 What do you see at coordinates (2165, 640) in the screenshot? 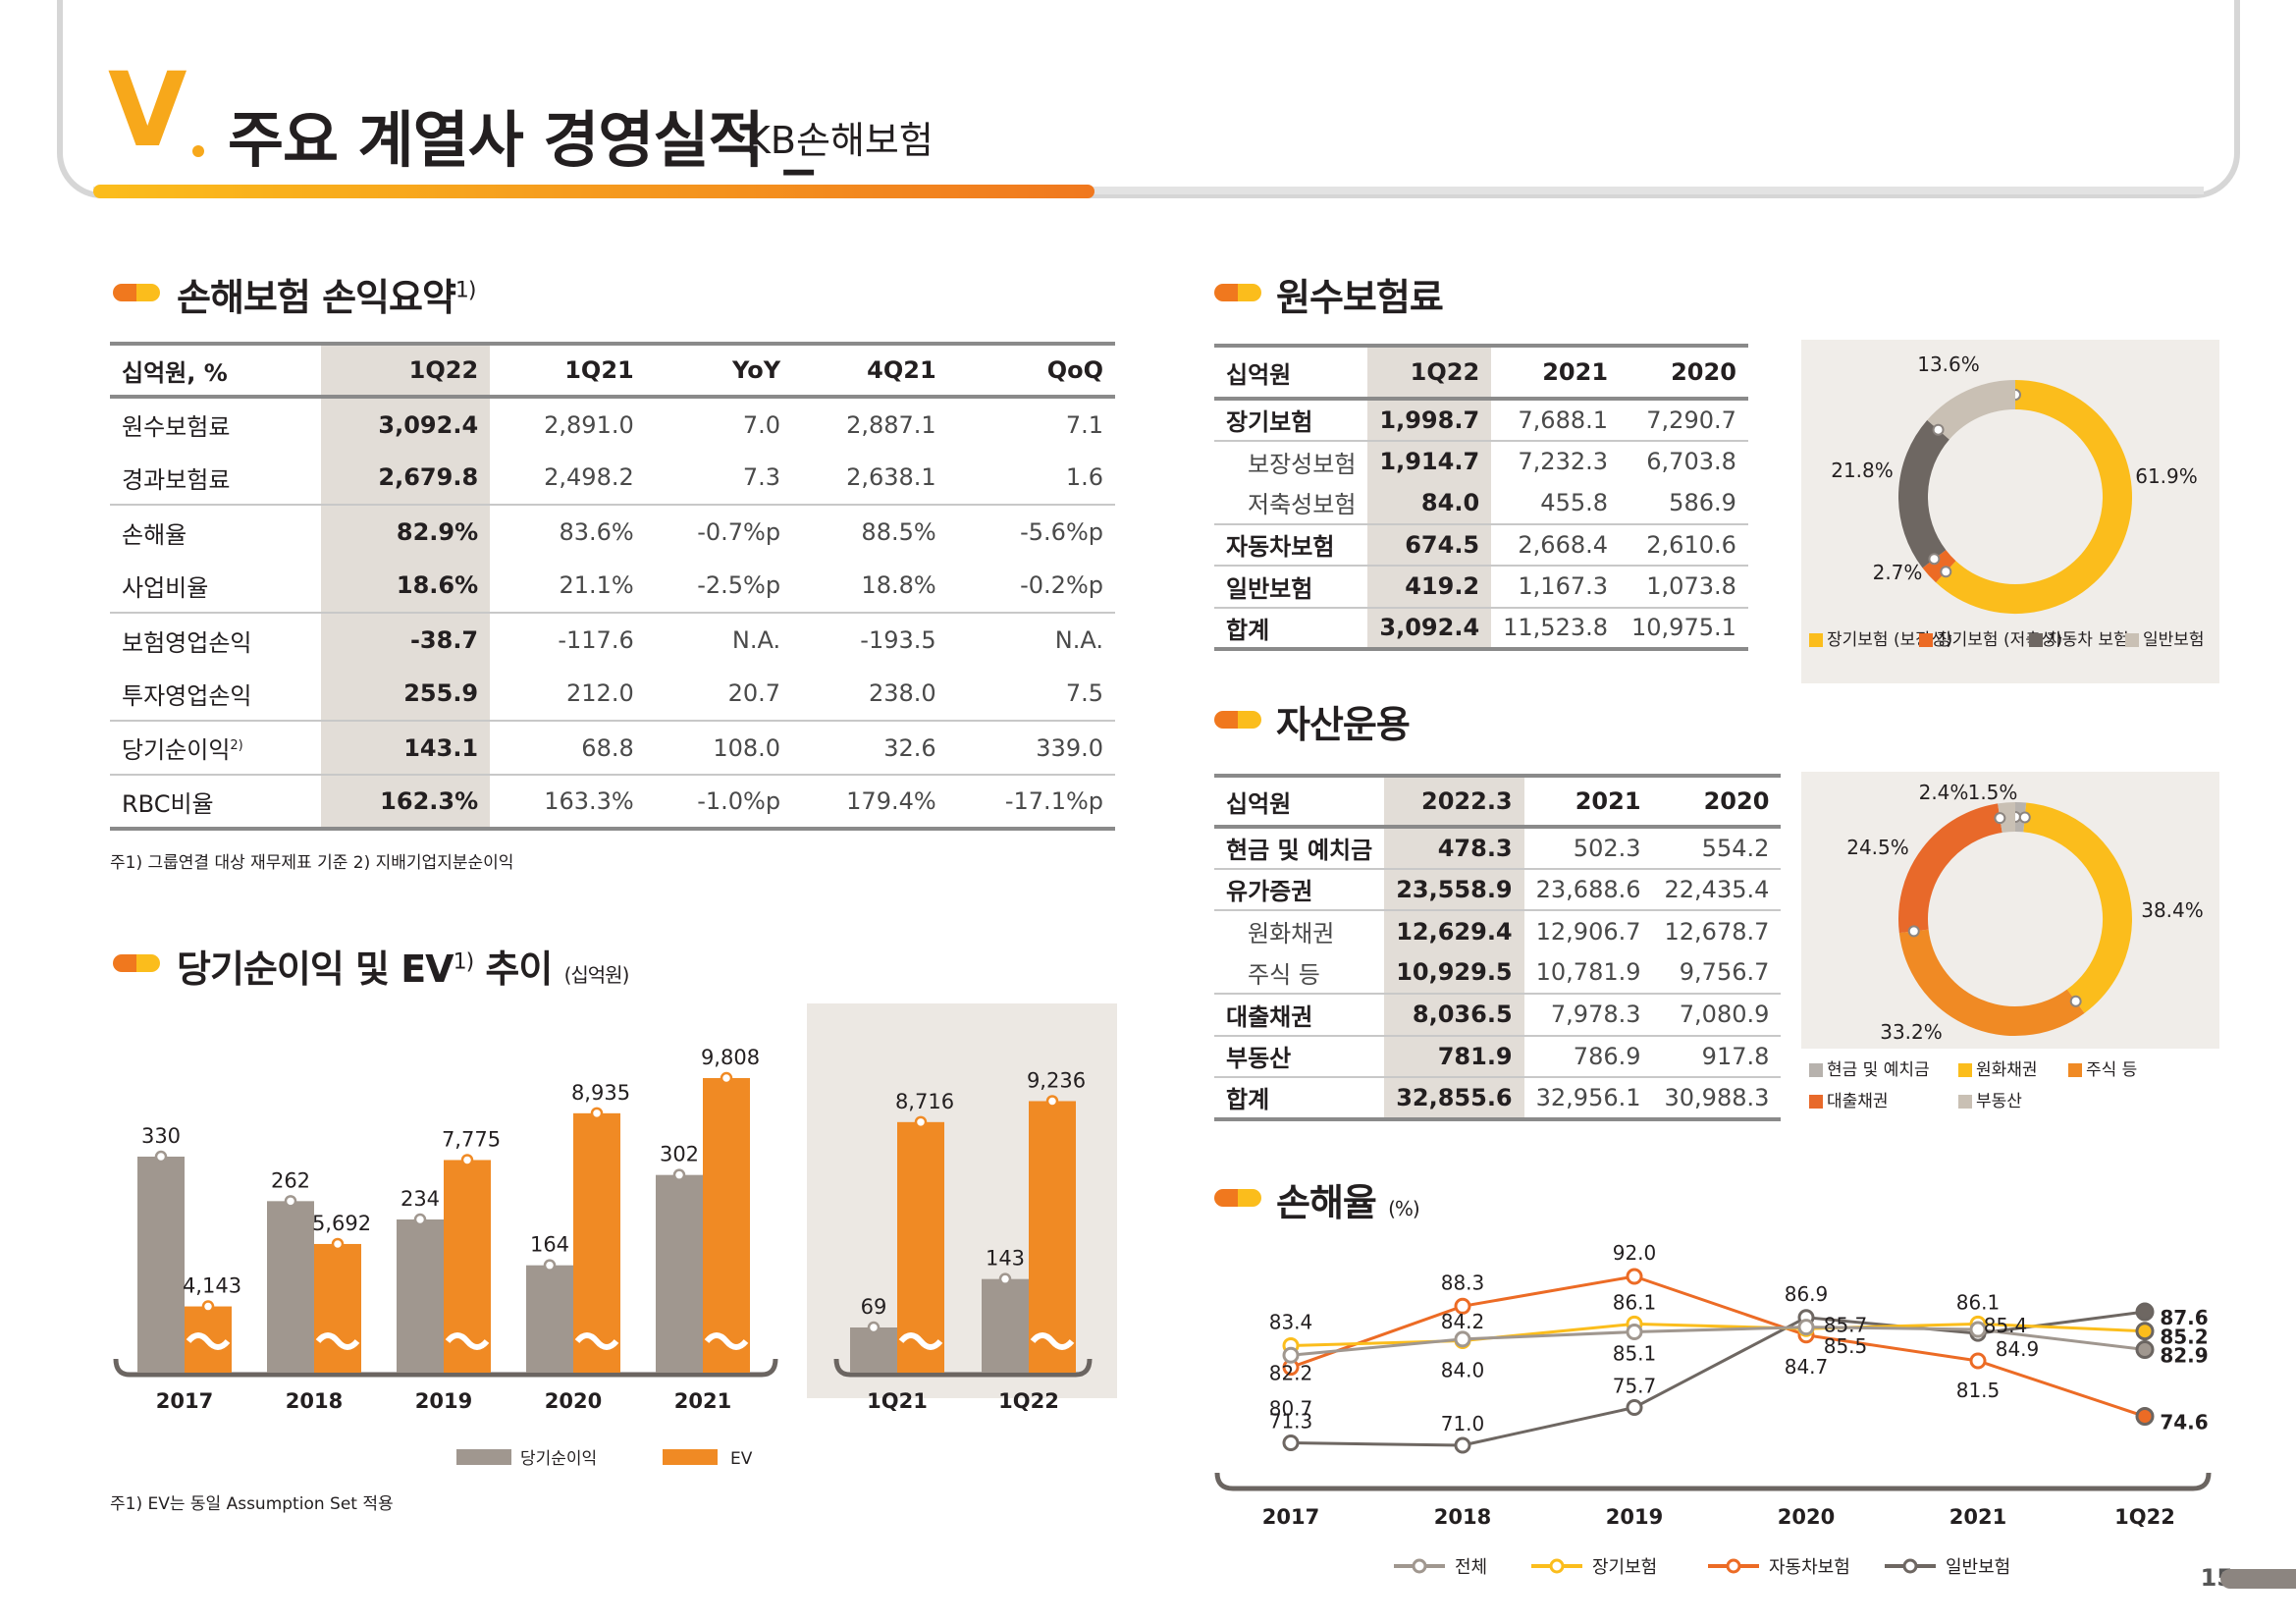
I see `premium-legend-4: 일반보험` at bounding box center [2165, 640].